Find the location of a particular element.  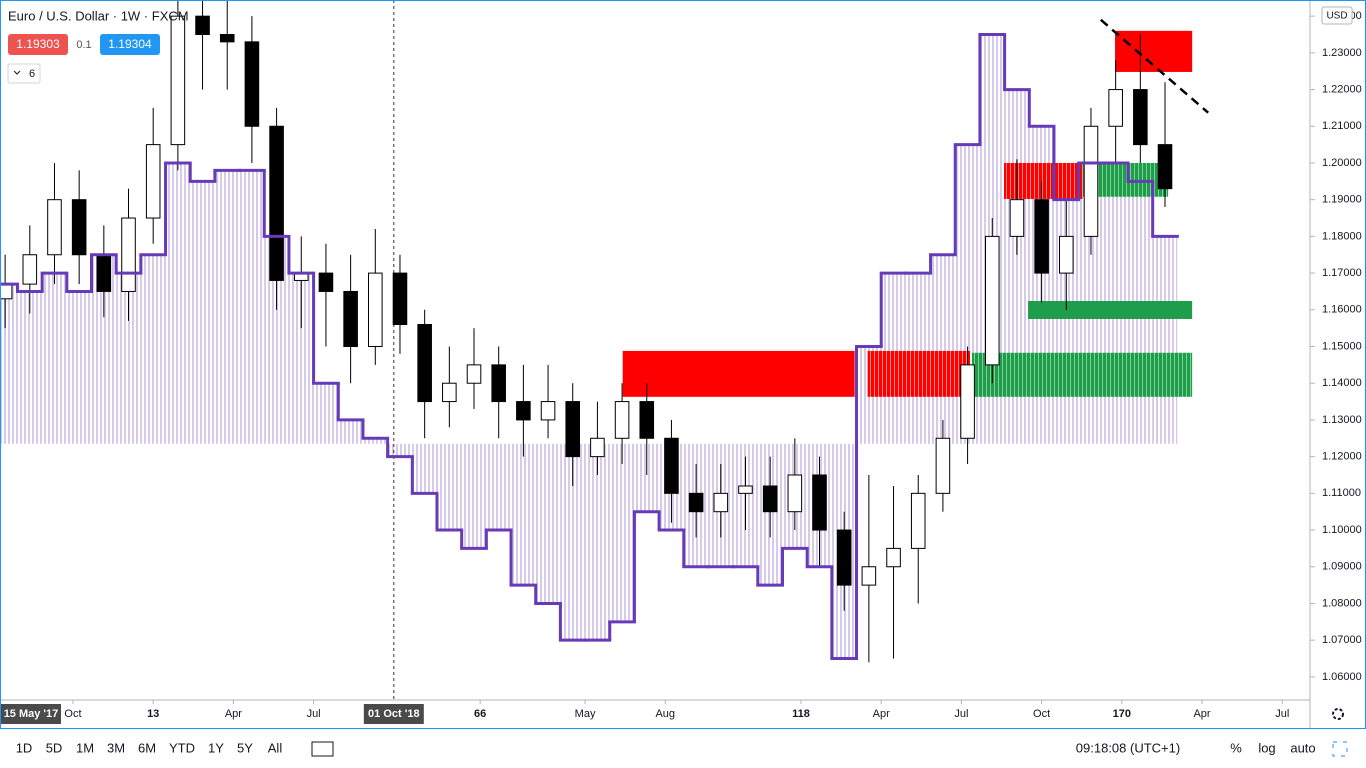

y-tick-label: 1.14000 is located at coordinates (1342, 383).